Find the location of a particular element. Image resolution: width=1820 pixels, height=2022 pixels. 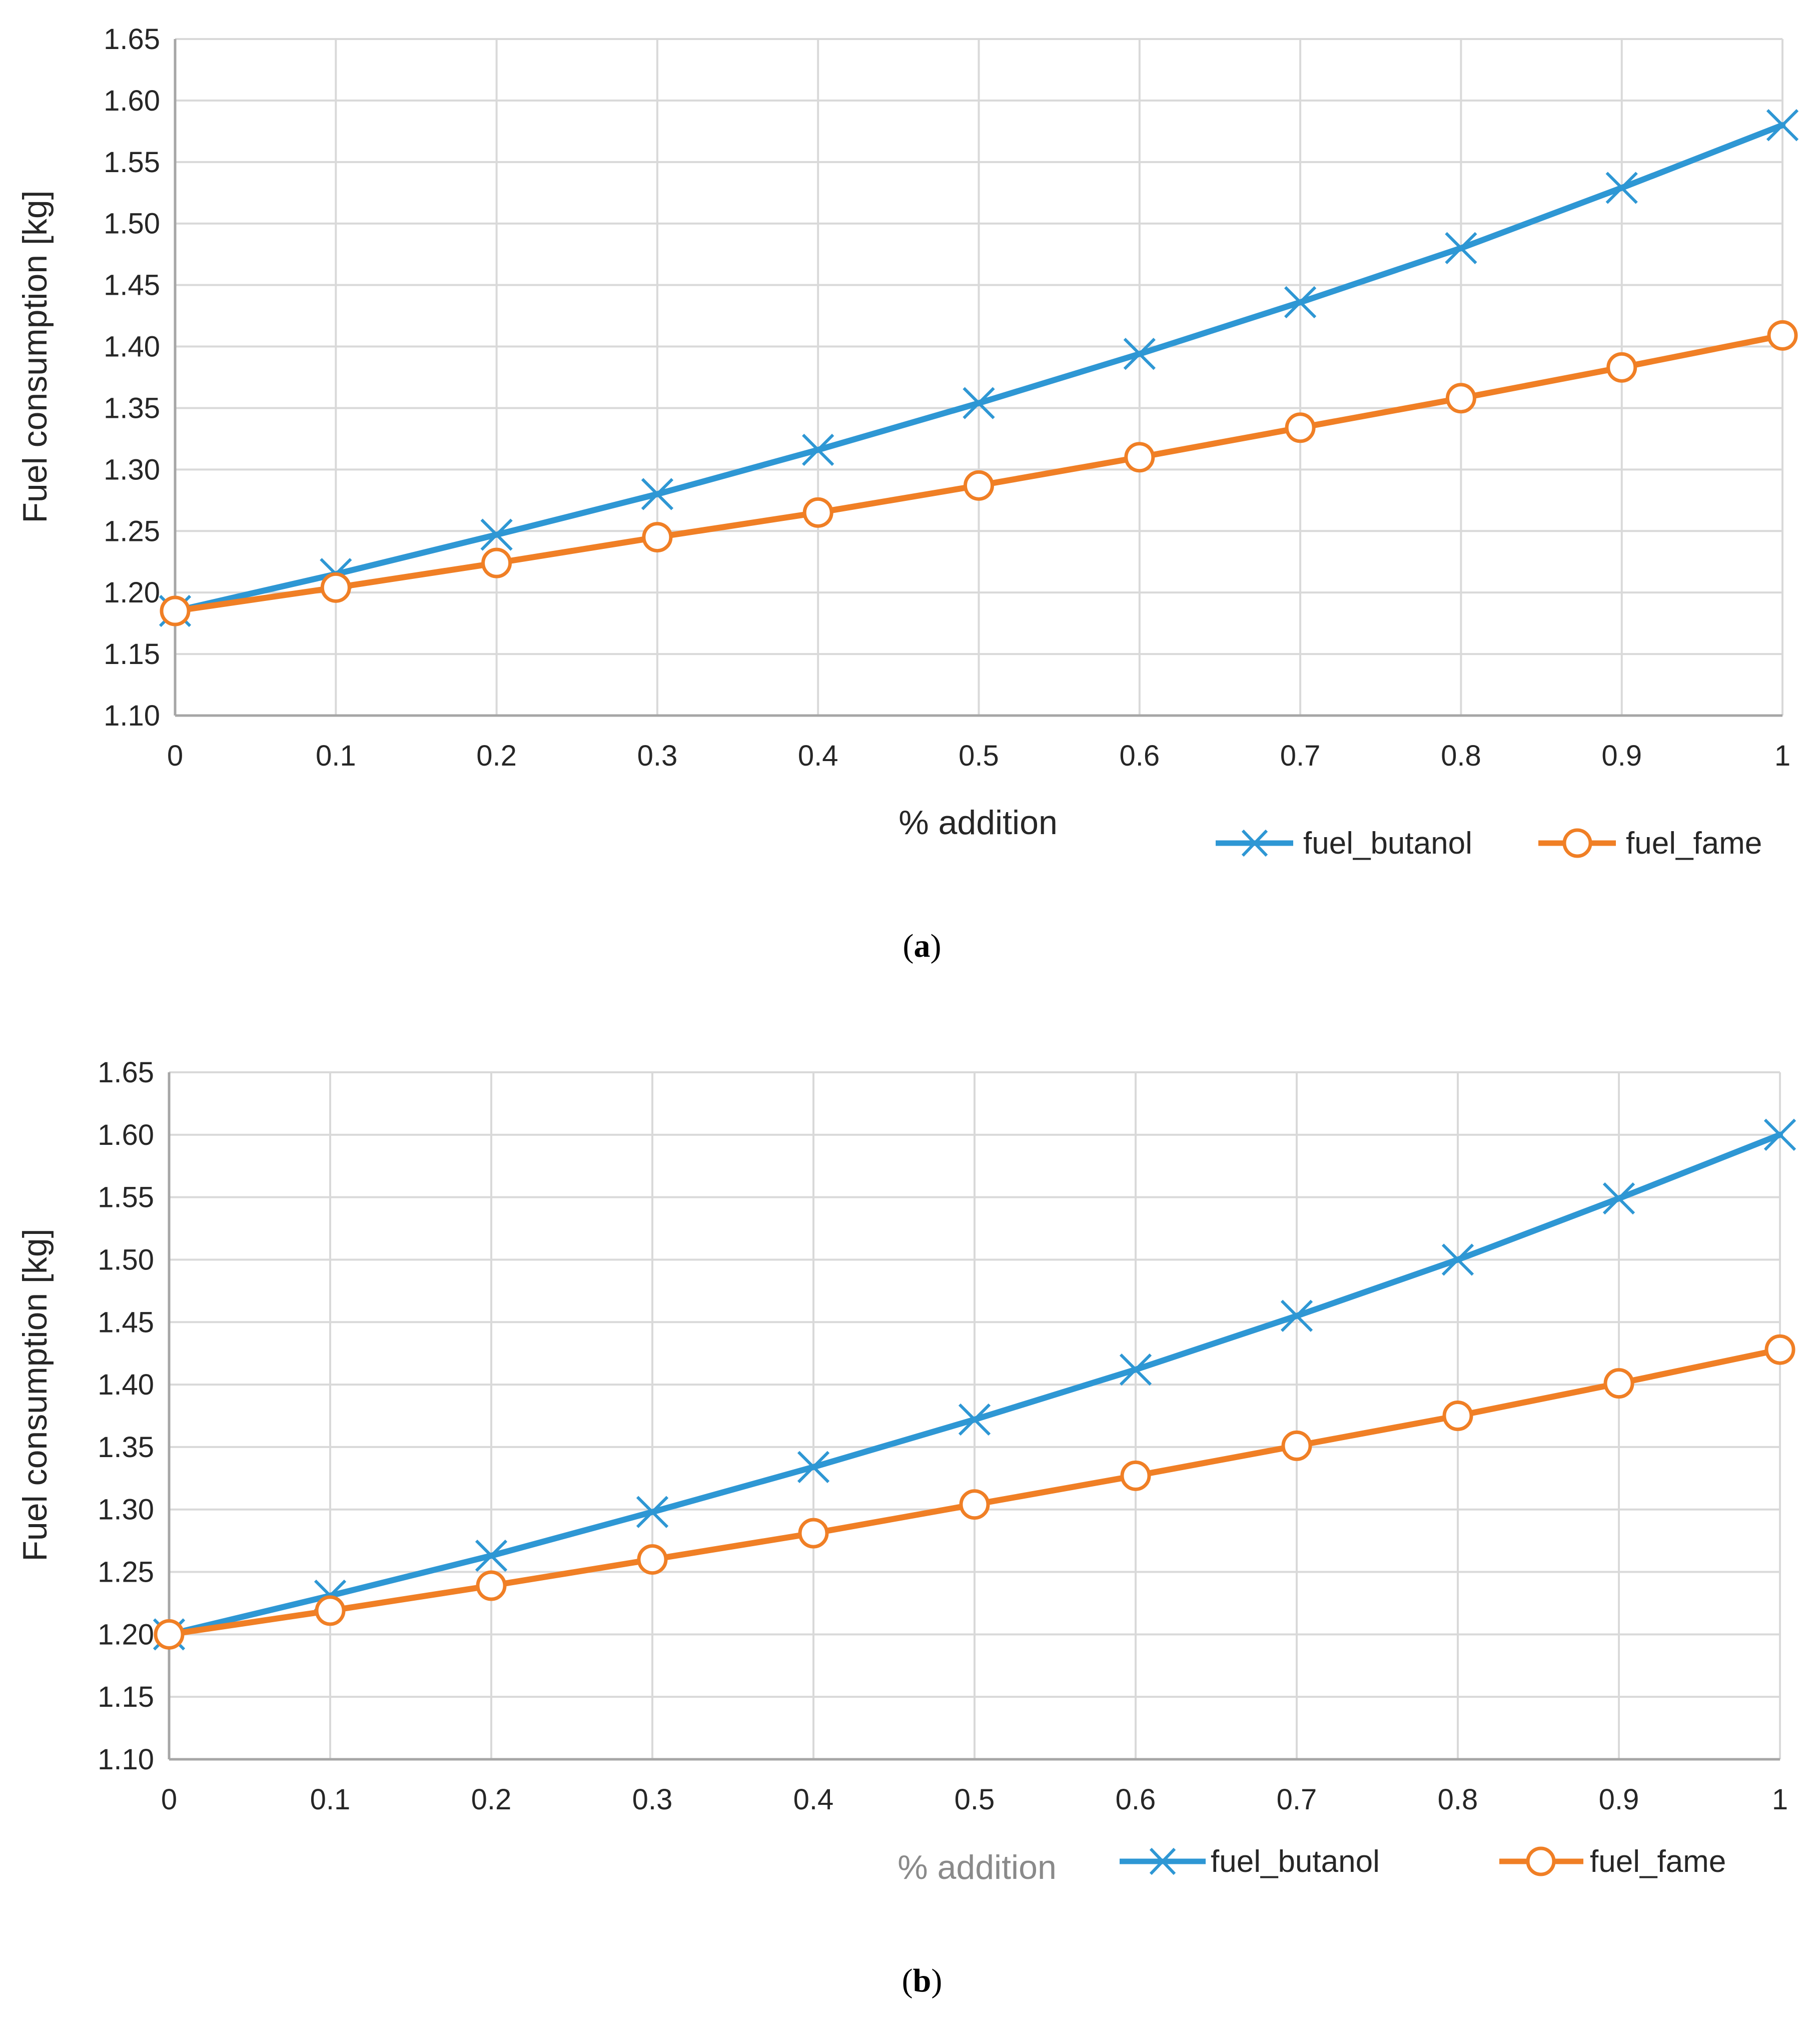

chart-b-y-tick-label: 1.65 is located at coordinates (126, 1072).